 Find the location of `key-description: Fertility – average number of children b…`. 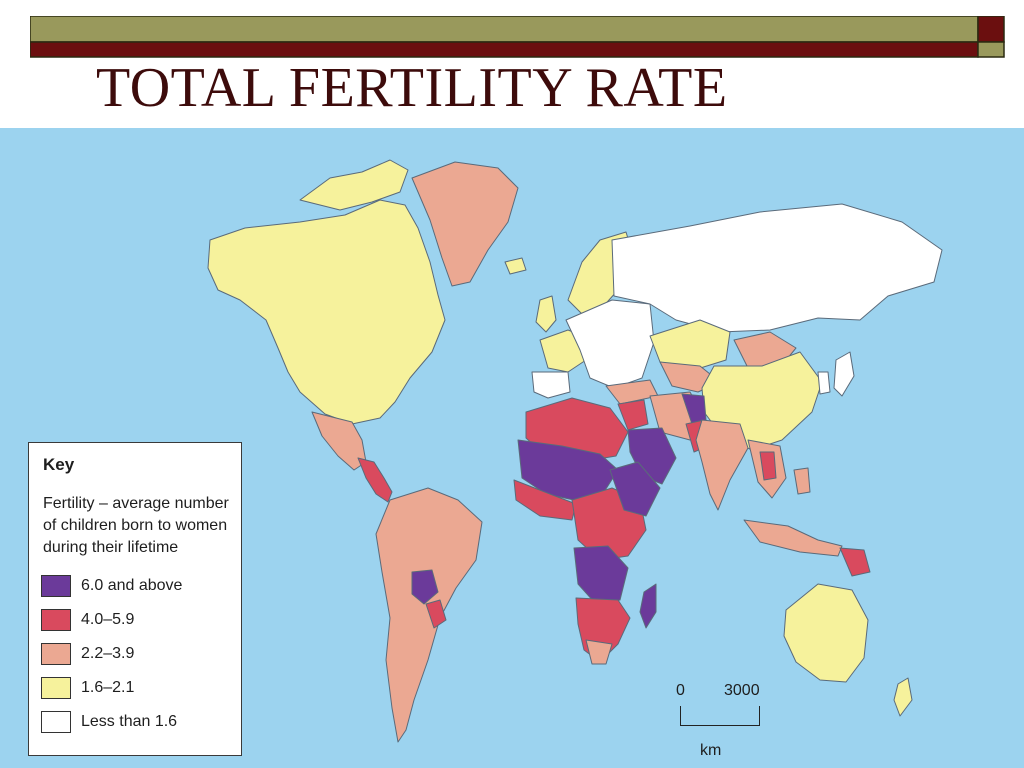

key-description: Fertility – average number of children b… is located at coordinates (136, 525).